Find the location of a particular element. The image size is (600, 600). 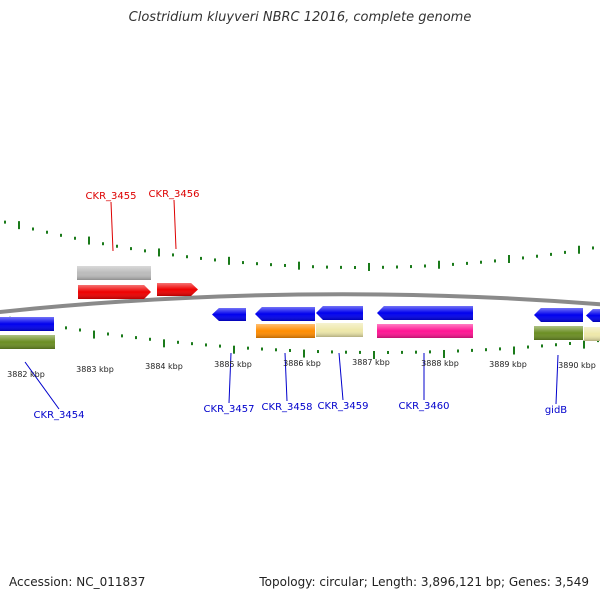

accession-text: Accession: NC_011837 is located at coordinates (77, 582).